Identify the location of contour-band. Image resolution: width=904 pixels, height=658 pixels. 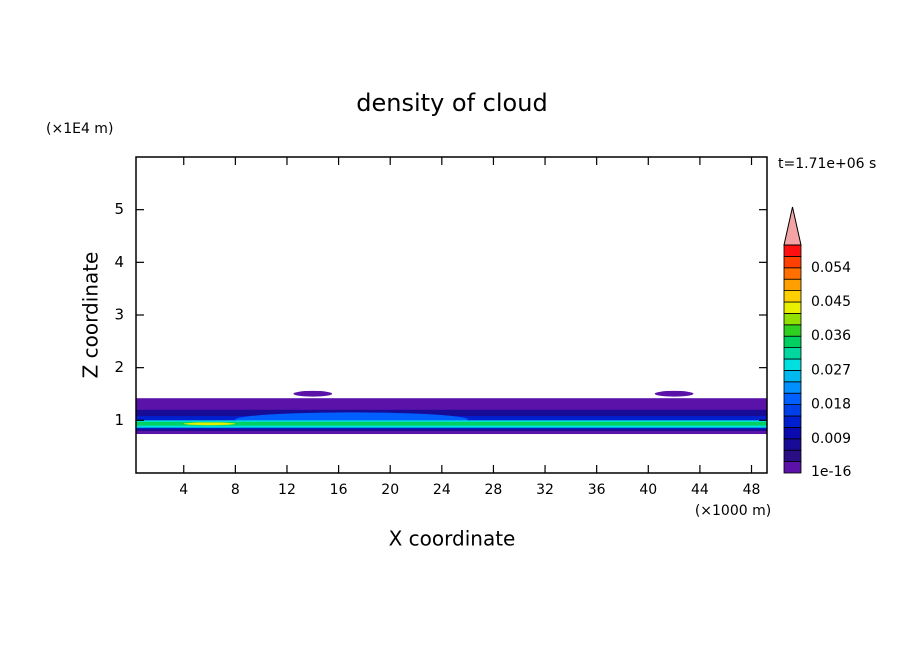
(451, 423).